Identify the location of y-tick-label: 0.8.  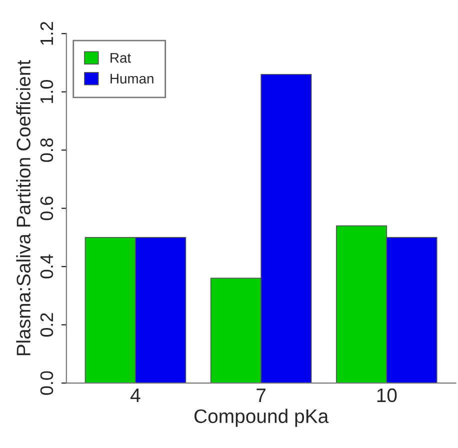
(47, 150).